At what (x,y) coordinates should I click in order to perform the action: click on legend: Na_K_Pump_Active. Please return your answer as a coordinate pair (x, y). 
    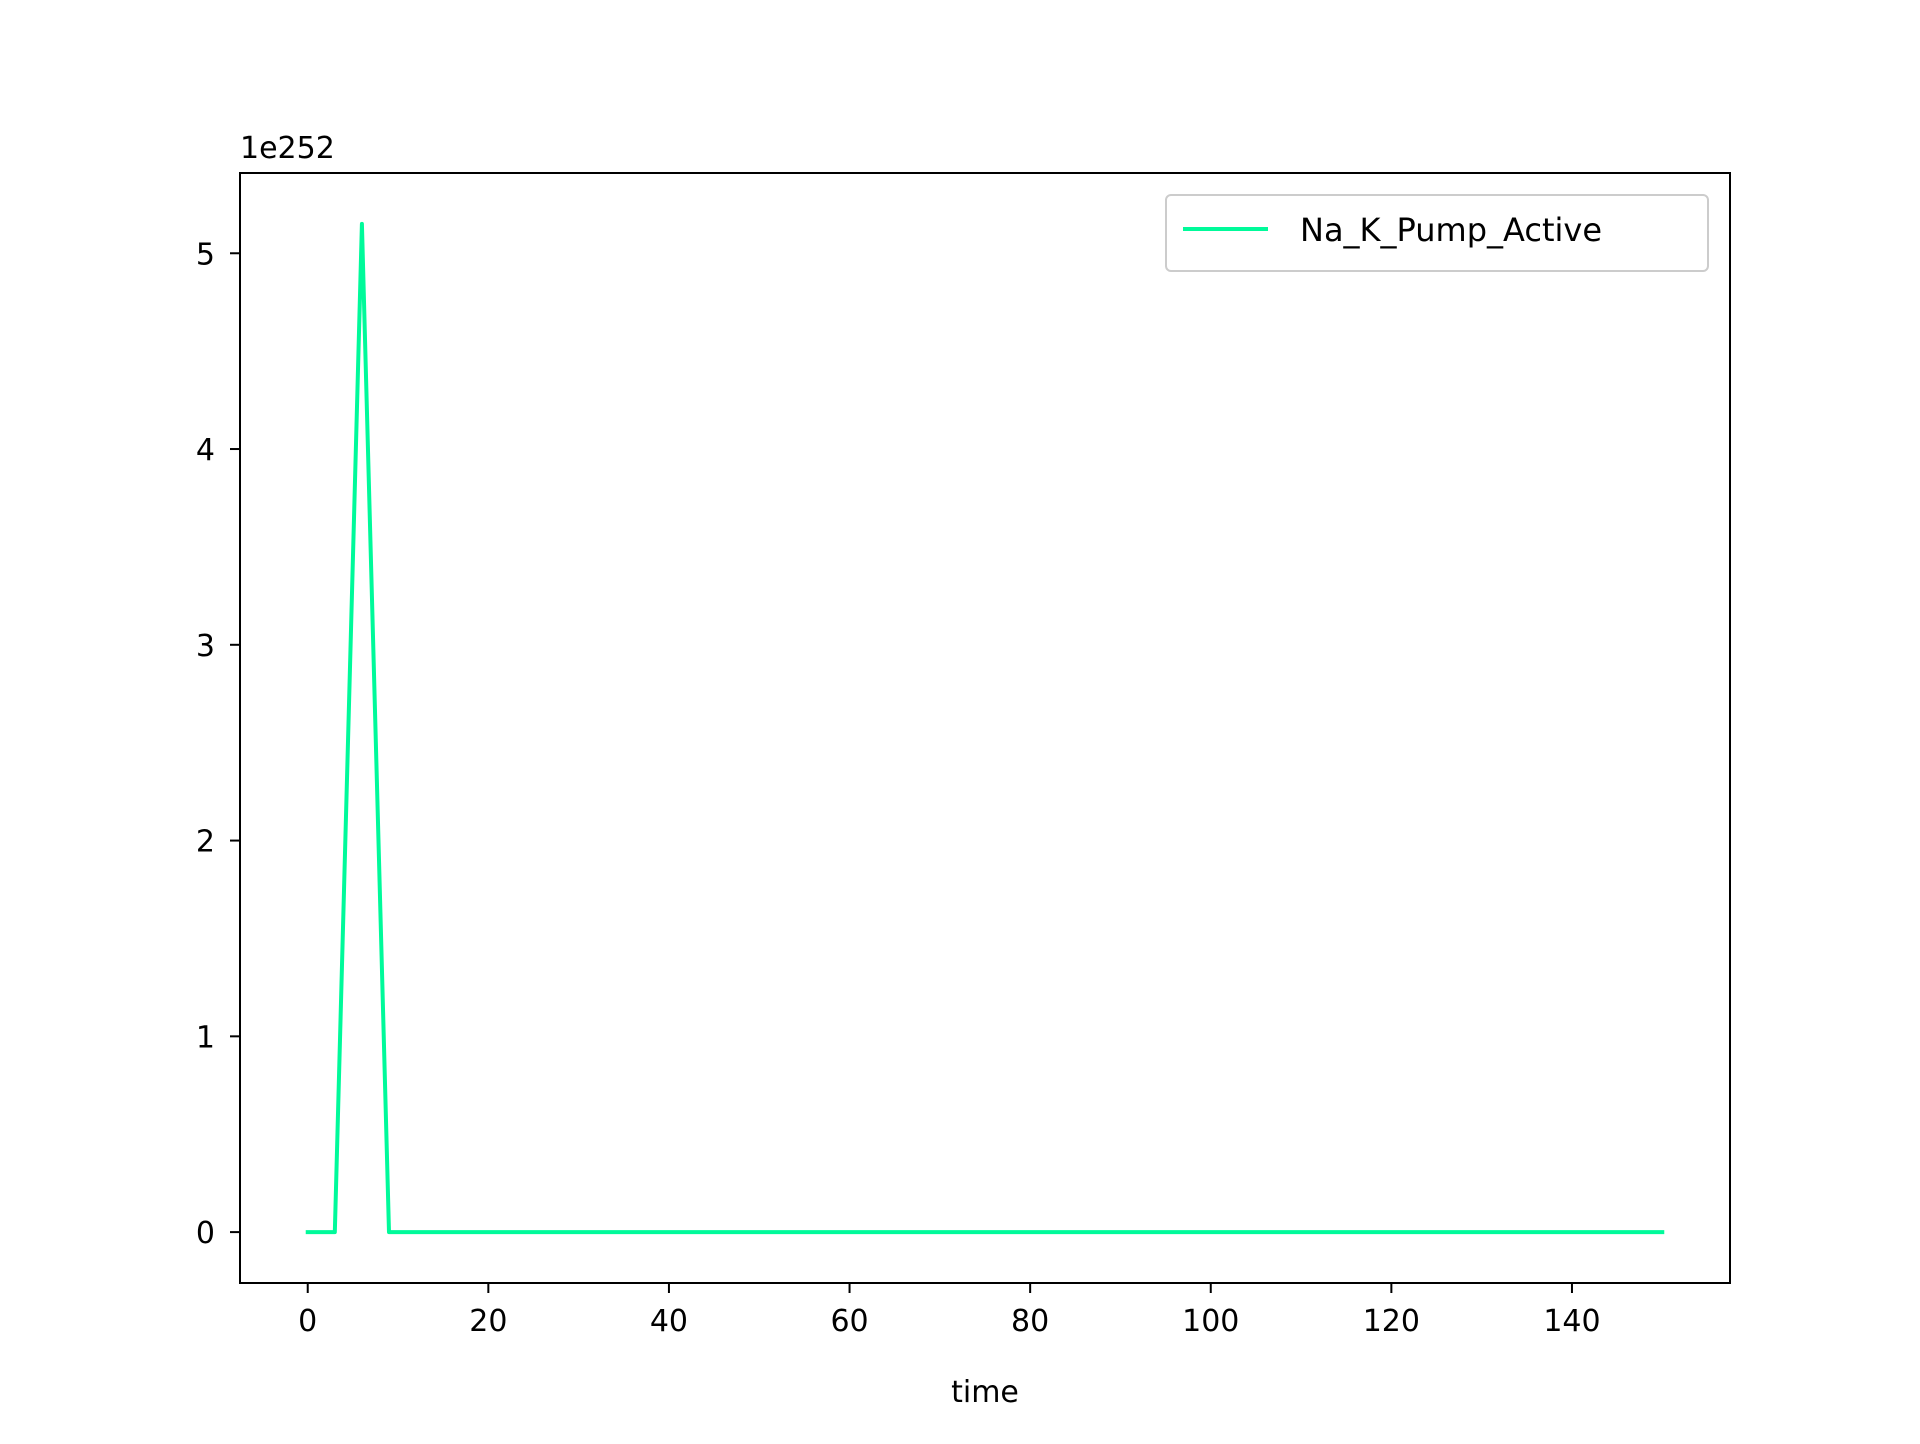
    Looking at the image, I should click on (1437, 233).